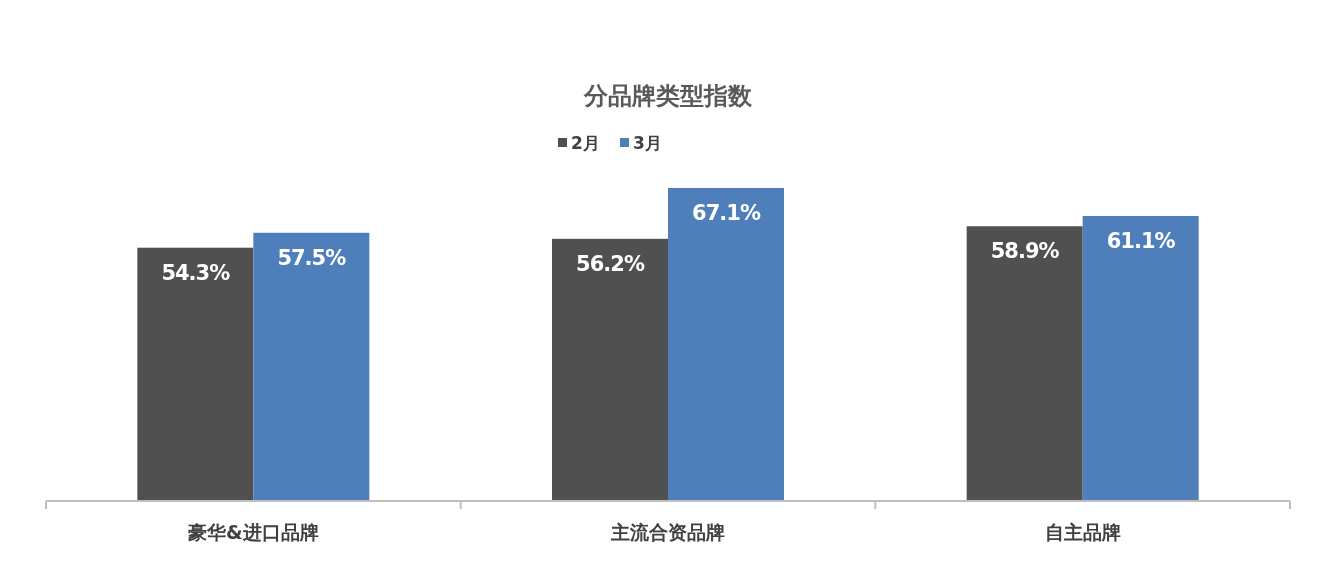  Describe the element at coordinates (1082, 532) in the screenshot. I see `x-tick-label: 自主品牌` at that location.